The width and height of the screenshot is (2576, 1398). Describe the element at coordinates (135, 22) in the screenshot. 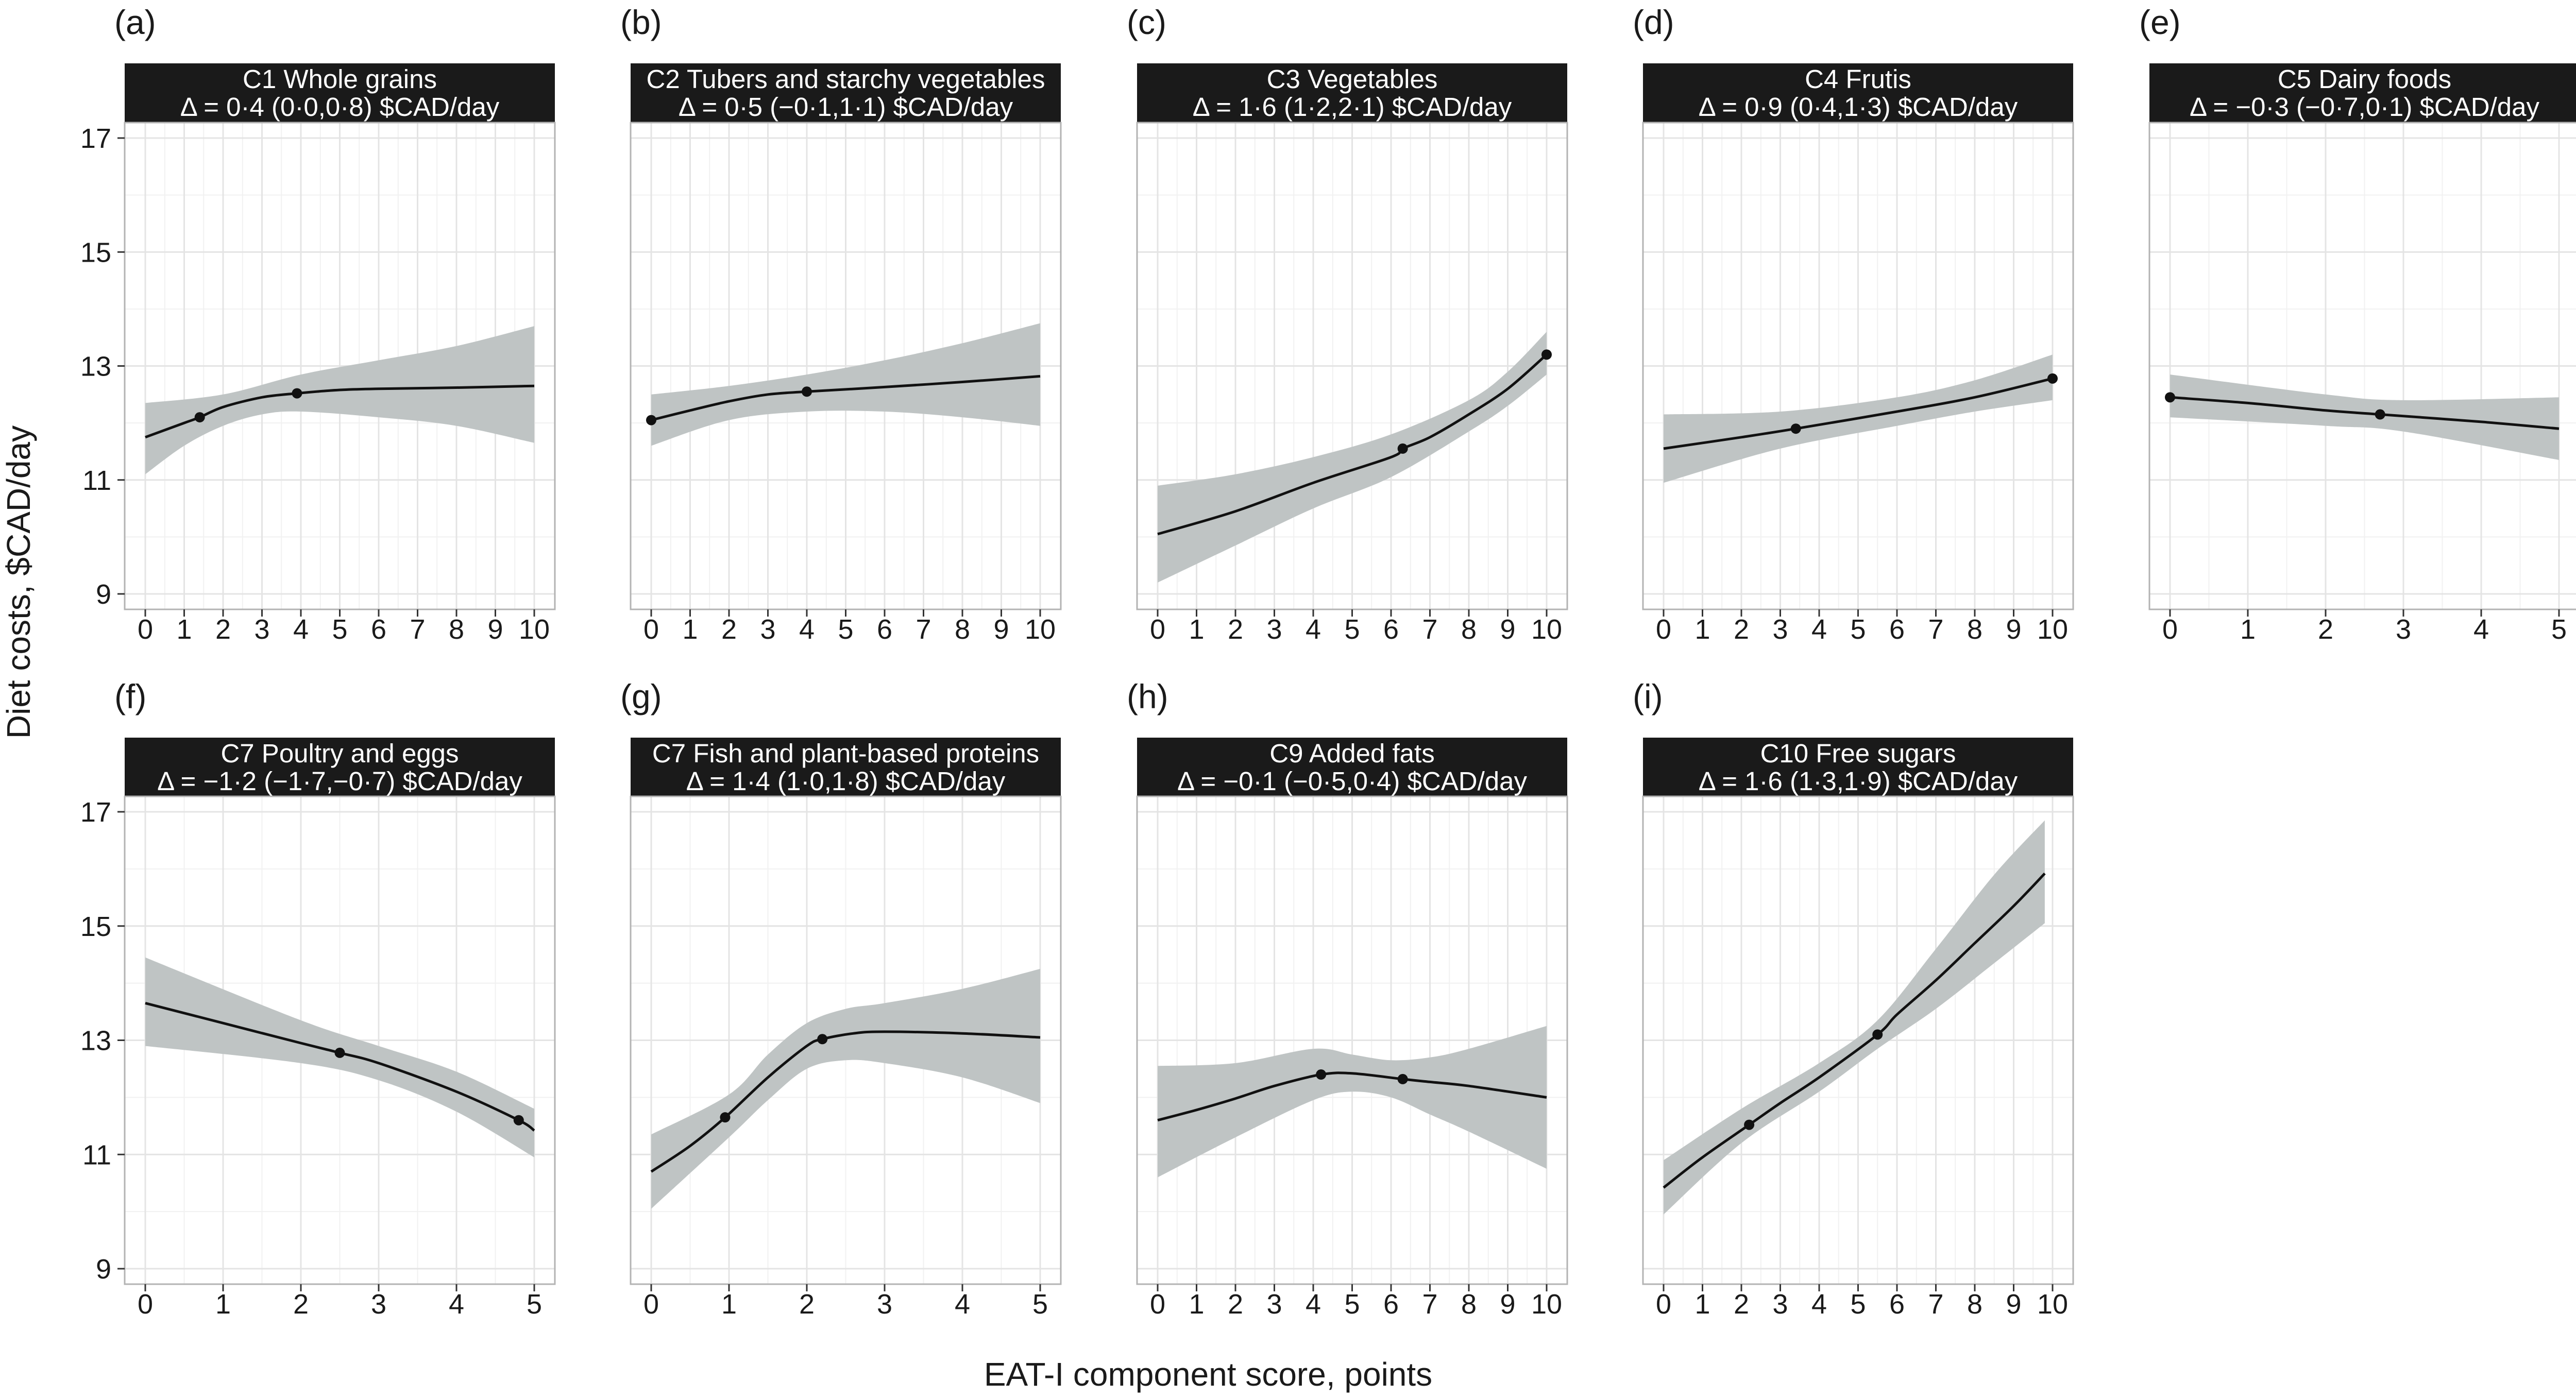

I see `panel-label: (a)` at that location.